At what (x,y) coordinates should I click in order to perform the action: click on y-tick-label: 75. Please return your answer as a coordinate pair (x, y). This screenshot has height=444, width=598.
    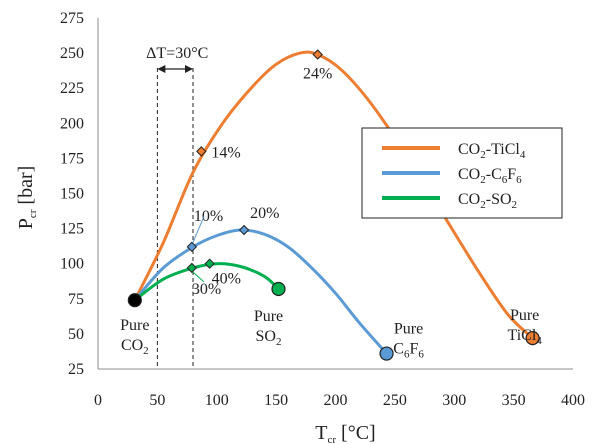
    Looking at the image, I should click on (76, 299).